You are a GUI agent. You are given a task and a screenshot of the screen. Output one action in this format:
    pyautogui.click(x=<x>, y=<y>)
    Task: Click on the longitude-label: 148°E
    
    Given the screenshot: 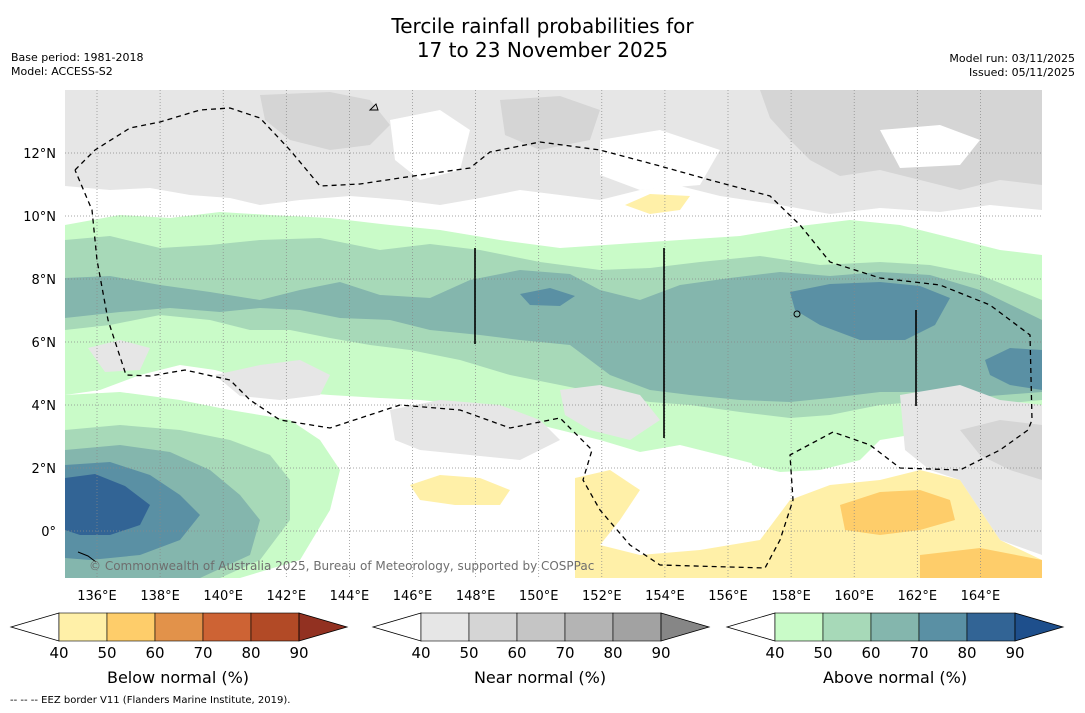 What is the action you would take?
    pyautogui.click(x=476, y=596)
    